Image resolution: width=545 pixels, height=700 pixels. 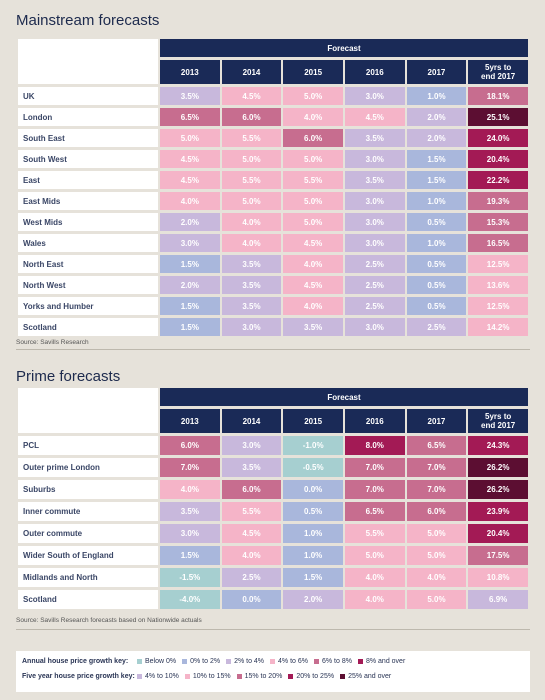 I want to click on forecast-value-cell: 20.4%, so click(x=498, y=533).